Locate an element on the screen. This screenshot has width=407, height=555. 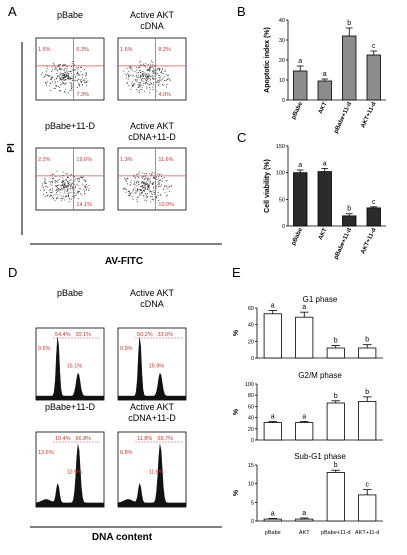
y-tick-label: 150 is located at coordinates (280, 147).